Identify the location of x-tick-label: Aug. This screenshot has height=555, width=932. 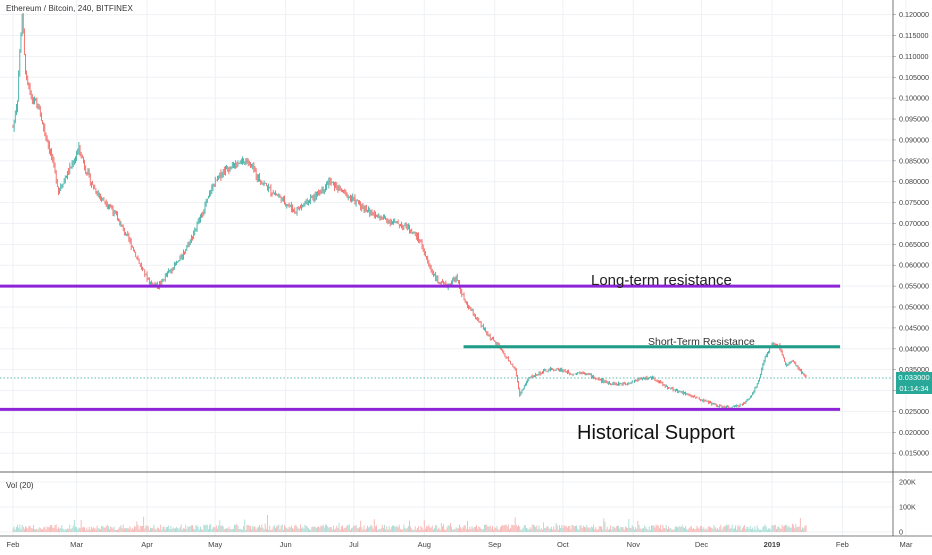
(424, 544).